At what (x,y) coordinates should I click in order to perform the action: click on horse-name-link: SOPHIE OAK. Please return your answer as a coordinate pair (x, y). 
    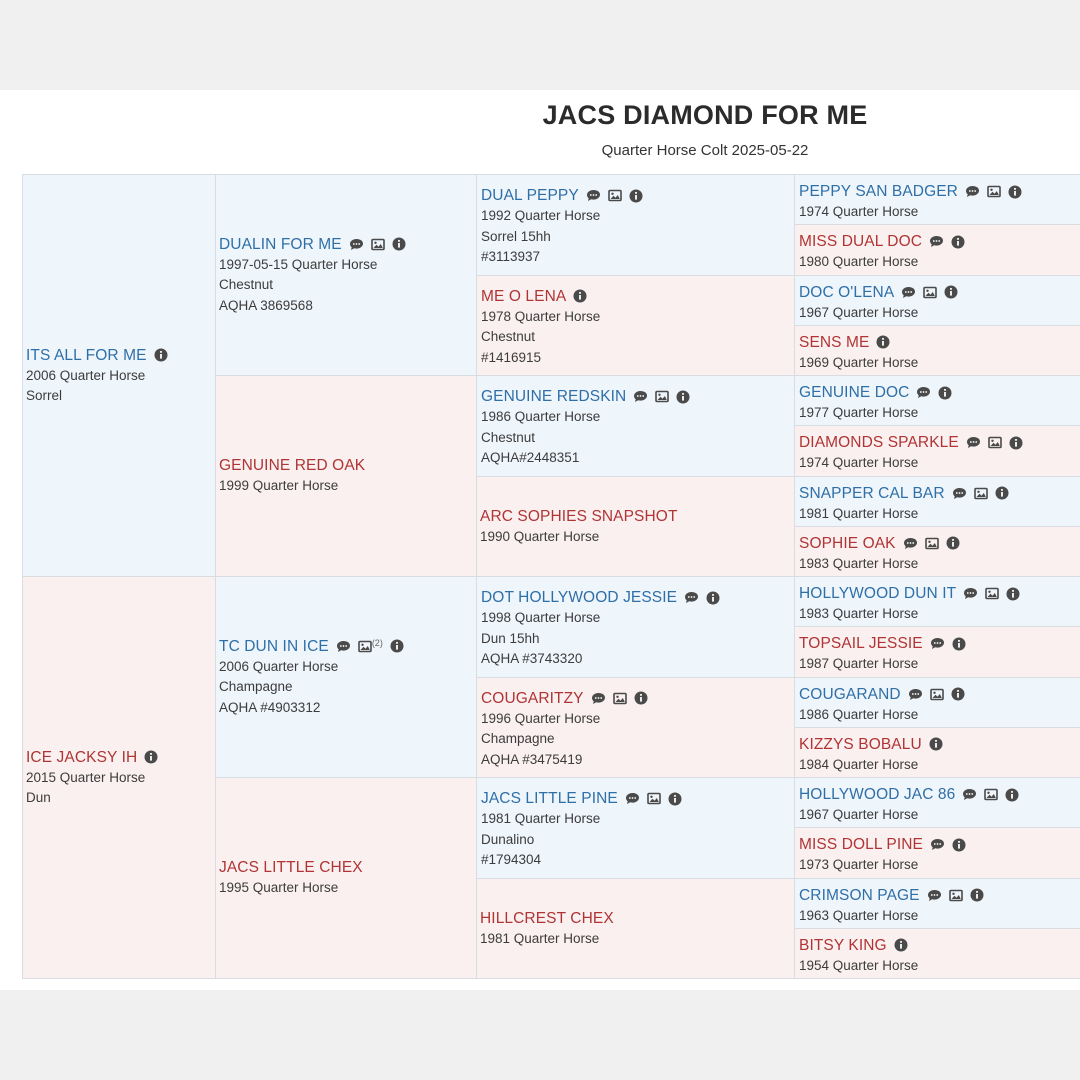
    Looking at the image, I should click on (847, 543).